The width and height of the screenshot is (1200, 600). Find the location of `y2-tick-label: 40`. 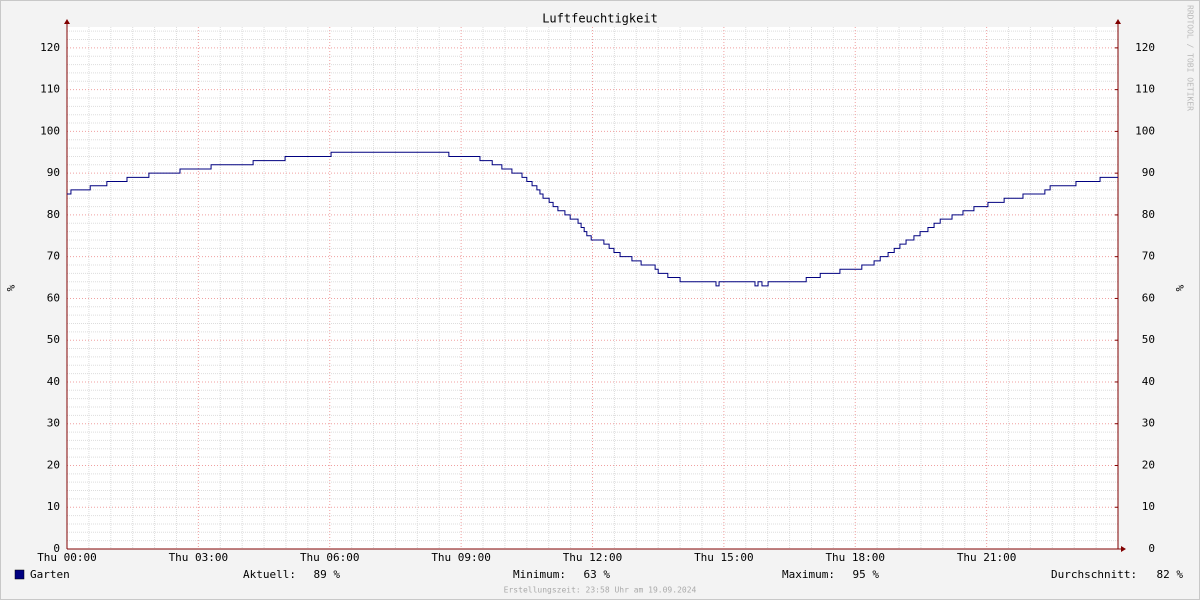

y2-tick-label: 40 is located at coordinates (1148, 381).